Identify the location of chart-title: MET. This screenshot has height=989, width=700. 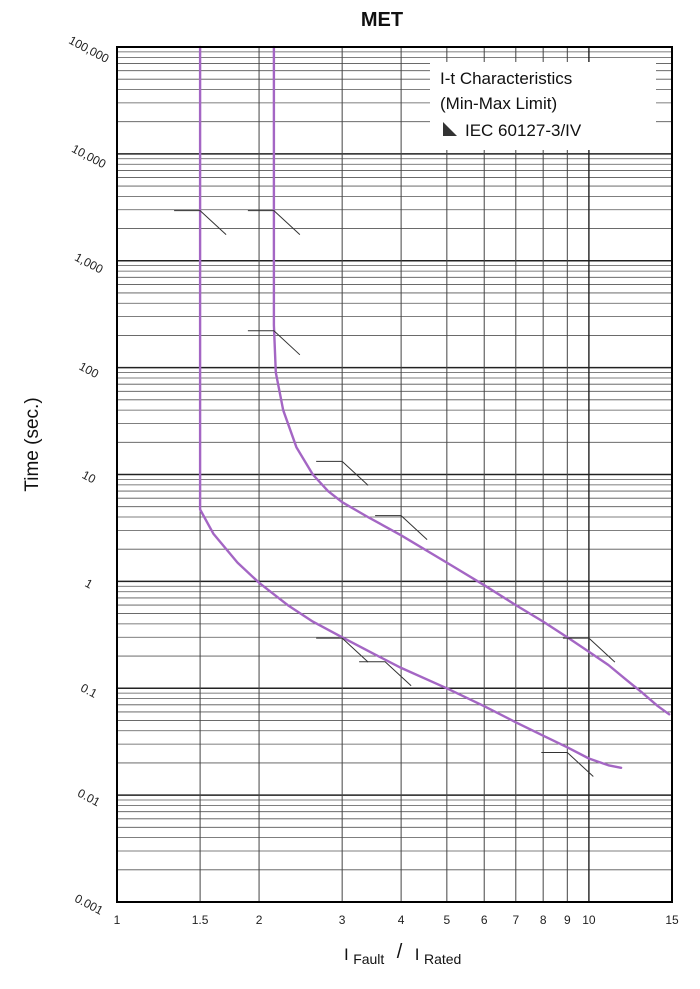
(382, 20).